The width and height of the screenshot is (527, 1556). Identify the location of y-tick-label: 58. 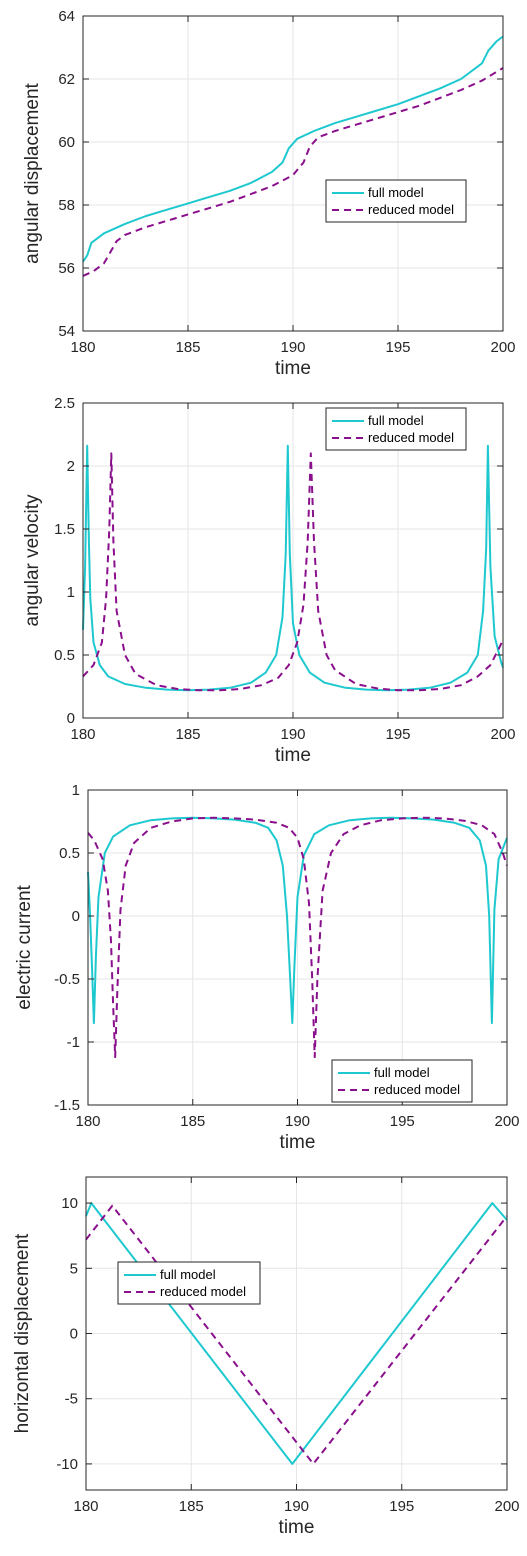
(66, 205).